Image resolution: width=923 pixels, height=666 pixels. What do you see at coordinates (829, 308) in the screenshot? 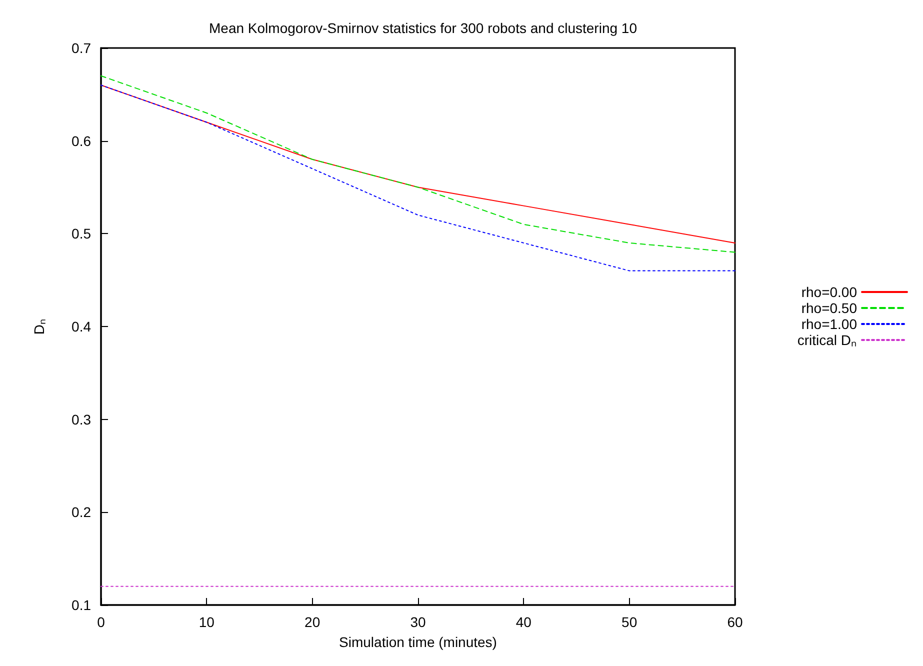
I see `legend-label: rho=0.50` at bounding box center [829, 308].